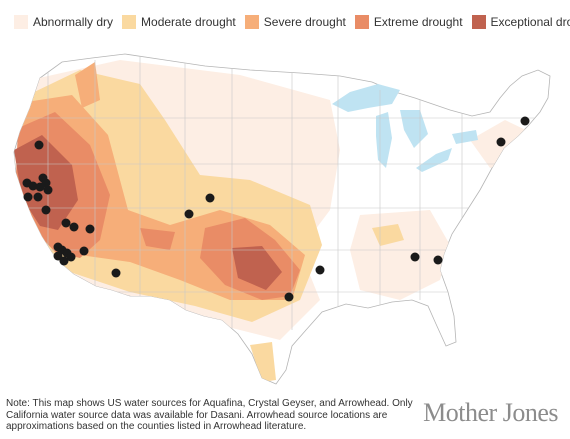  I want to click on lake-superior, so click(366, 98).